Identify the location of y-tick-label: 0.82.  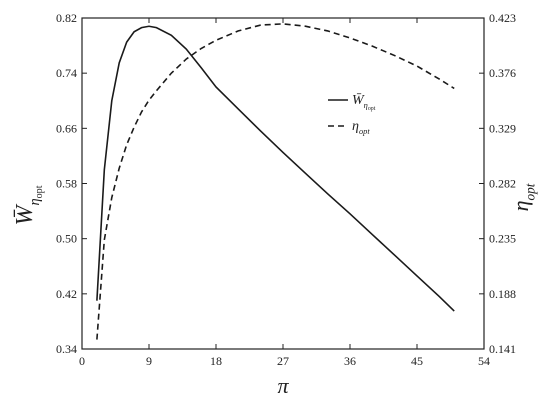
(66, 18).